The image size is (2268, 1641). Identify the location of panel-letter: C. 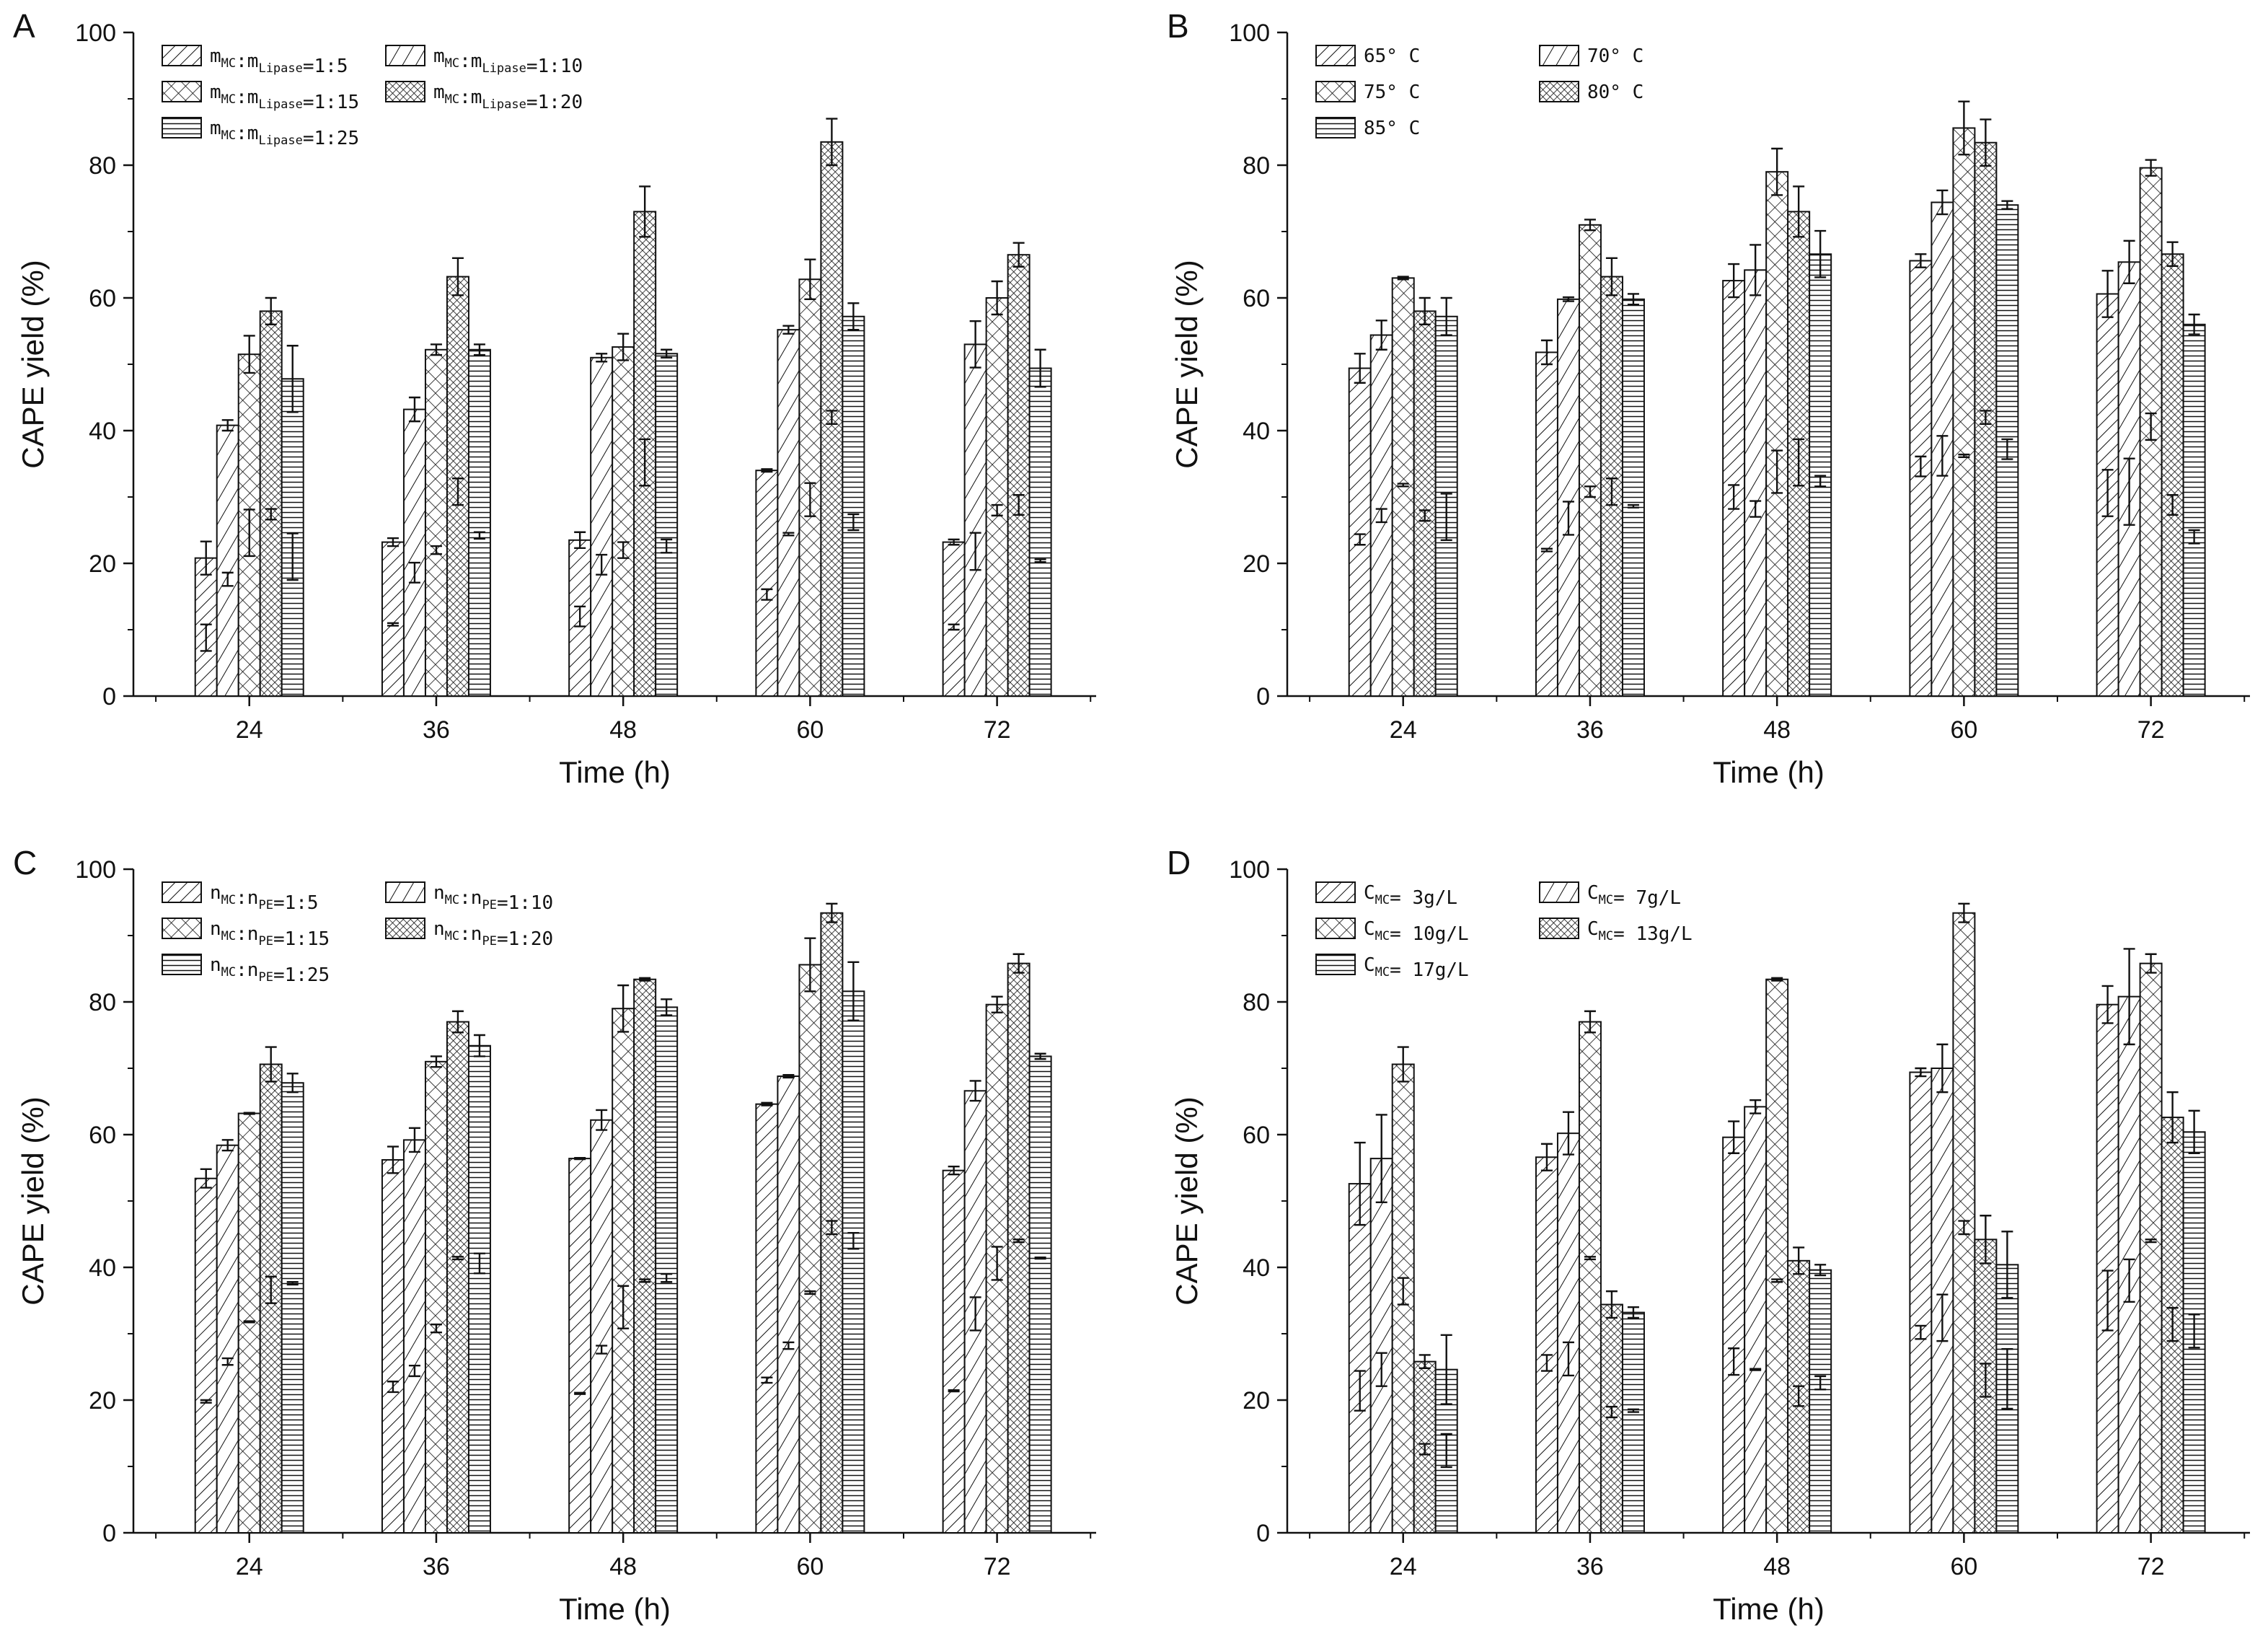
(25, 862).